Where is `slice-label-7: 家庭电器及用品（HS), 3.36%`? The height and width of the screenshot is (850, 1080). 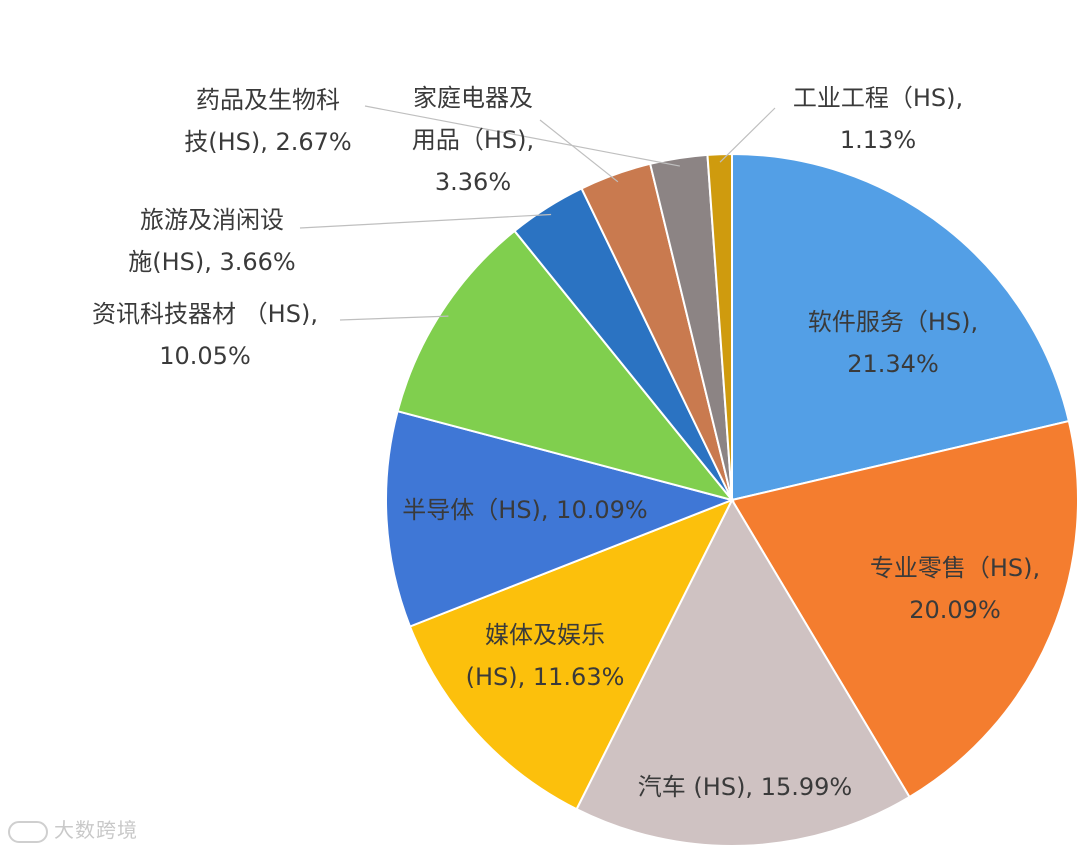 slice-label-7: 家庭电器及用品（HS), 3.36% is located at coordinates (473, 140).